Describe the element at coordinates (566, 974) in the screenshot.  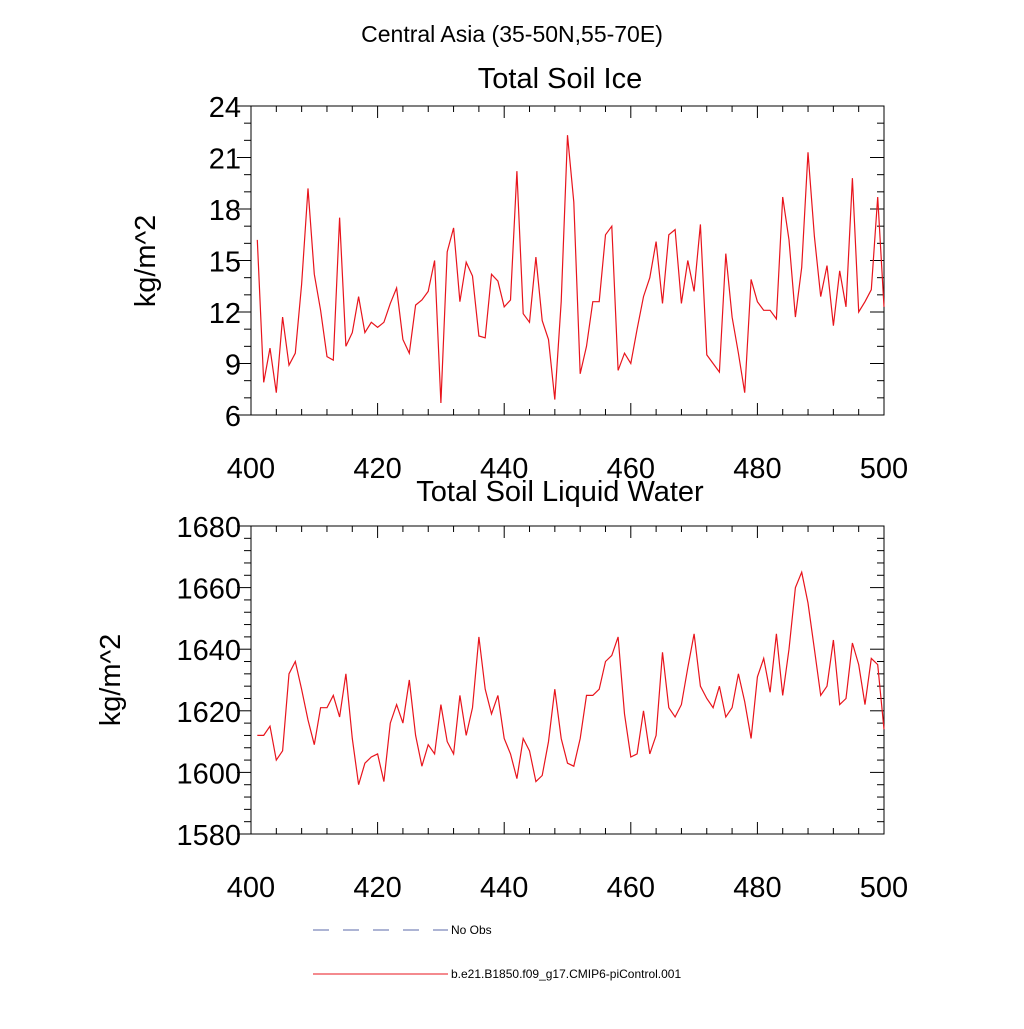
I see `legend-label-model: b.e21.B1850.f09_g17.CMIP6-piControl.001` at that location.